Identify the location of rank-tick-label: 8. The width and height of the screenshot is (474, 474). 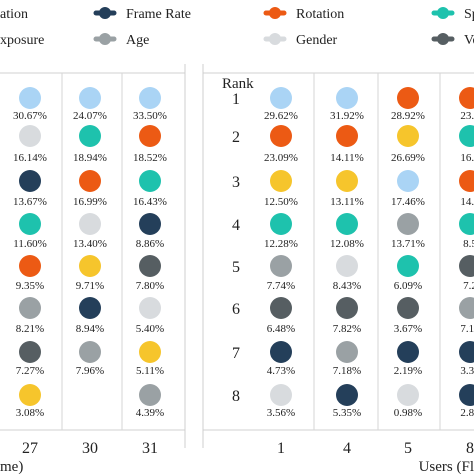
(236, 396).